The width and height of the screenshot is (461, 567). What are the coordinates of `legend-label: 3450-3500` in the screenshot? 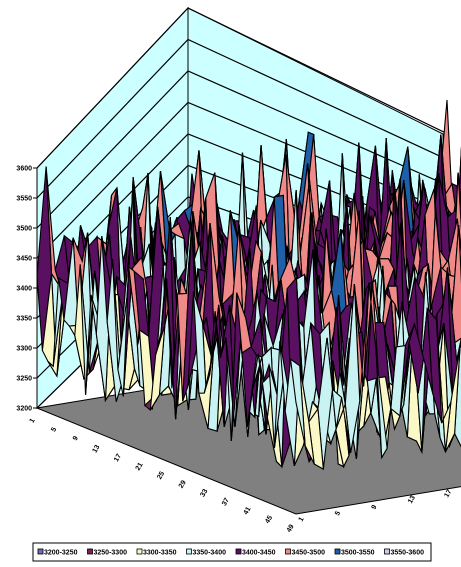 It's located at (309, 553).